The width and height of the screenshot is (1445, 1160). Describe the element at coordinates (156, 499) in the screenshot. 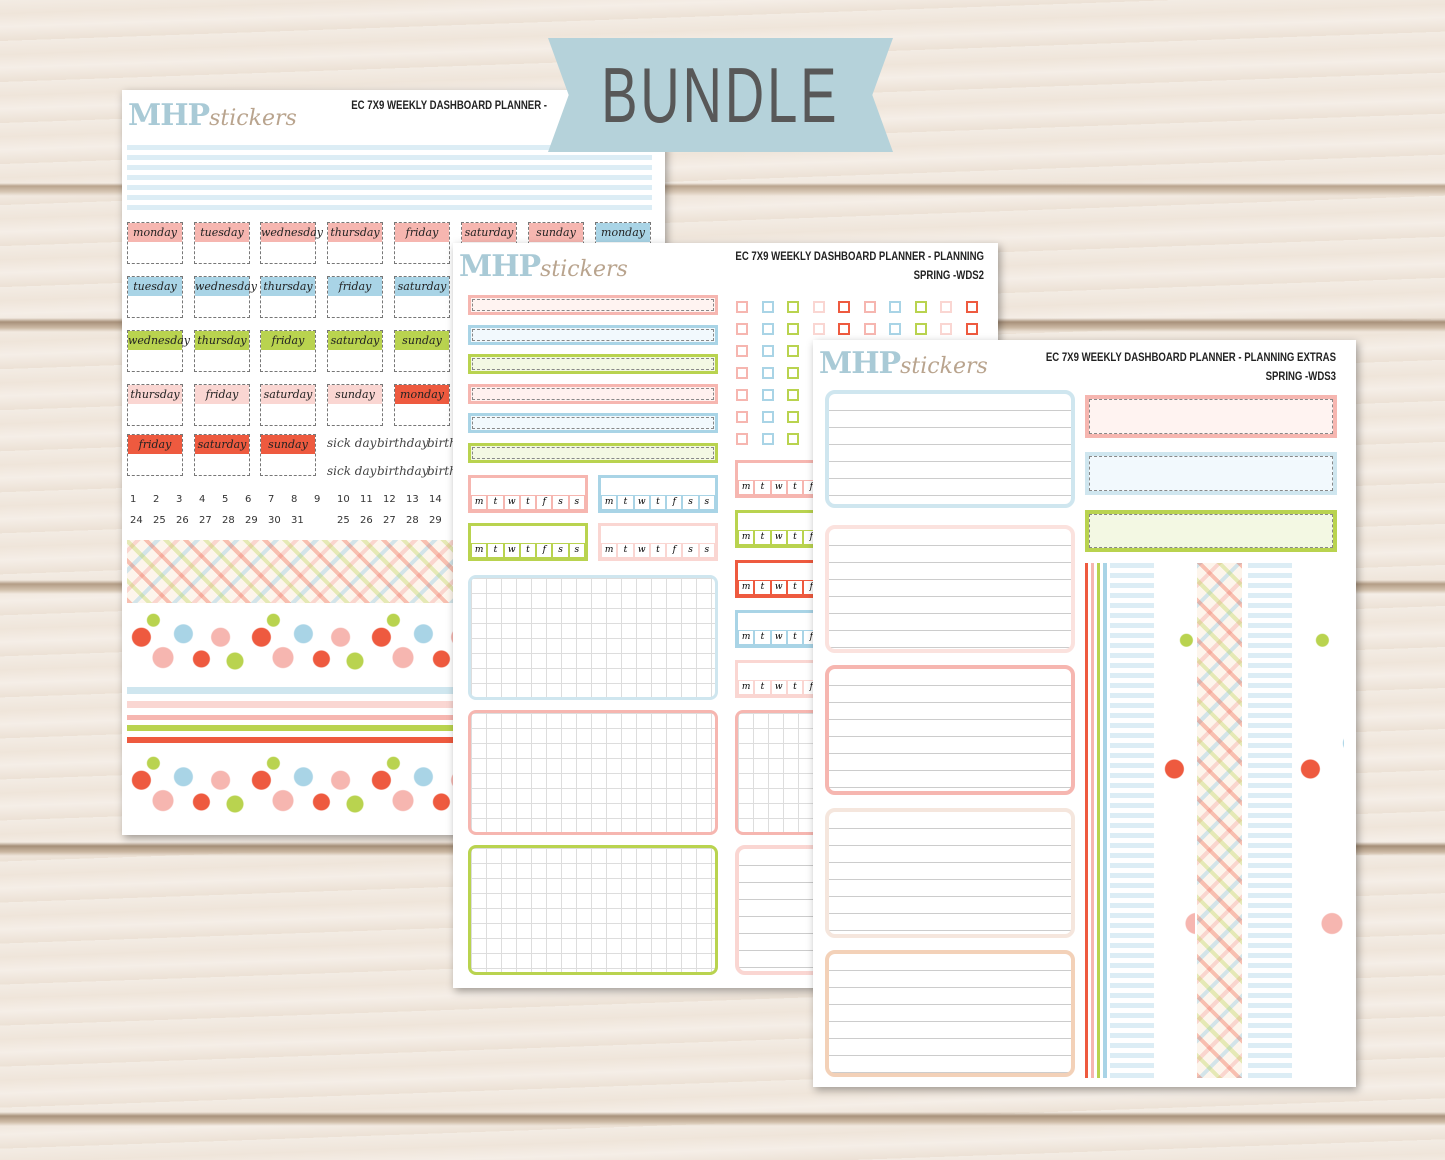

I see `date-number: 2` at that location.